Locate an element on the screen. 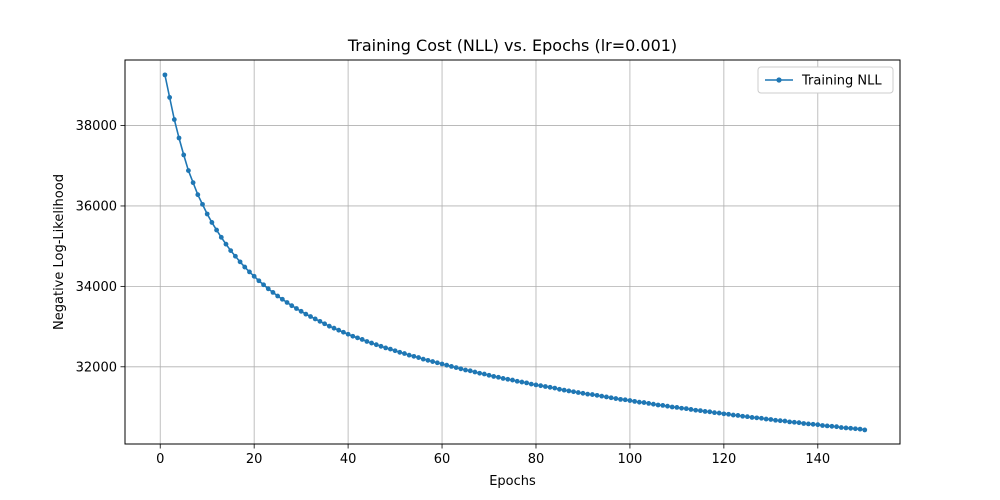  x-tick-label: 60 is located at coordinates (442, 459).